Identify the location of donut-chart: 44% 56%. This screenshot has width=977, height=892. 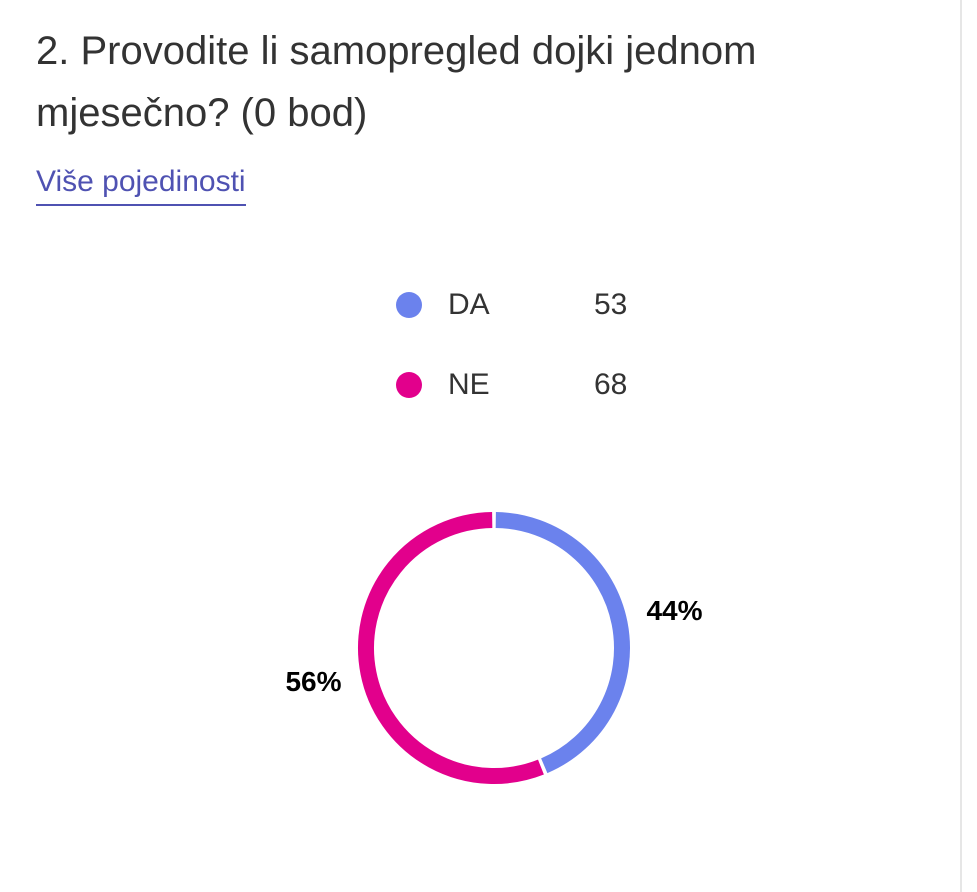
(494, 648).